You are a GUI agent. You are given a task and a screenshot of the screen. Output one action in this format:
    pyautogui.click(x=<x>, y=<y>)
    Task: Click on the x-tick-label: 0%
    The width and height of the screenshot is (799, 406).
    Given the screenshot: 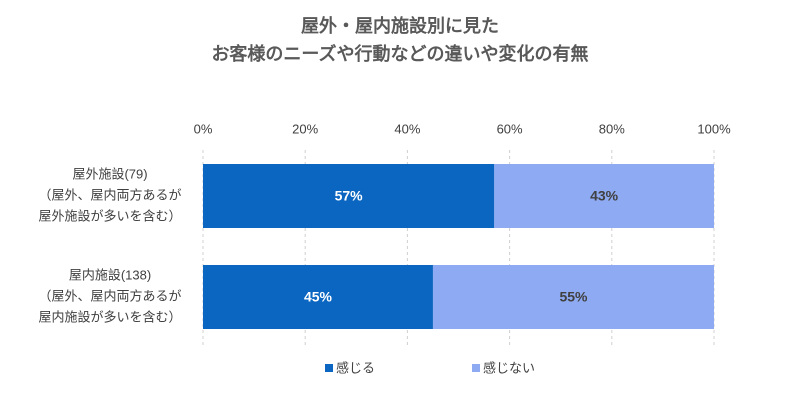 What is the action you would take?
    pyautogui.click(x=203, y=128)
    